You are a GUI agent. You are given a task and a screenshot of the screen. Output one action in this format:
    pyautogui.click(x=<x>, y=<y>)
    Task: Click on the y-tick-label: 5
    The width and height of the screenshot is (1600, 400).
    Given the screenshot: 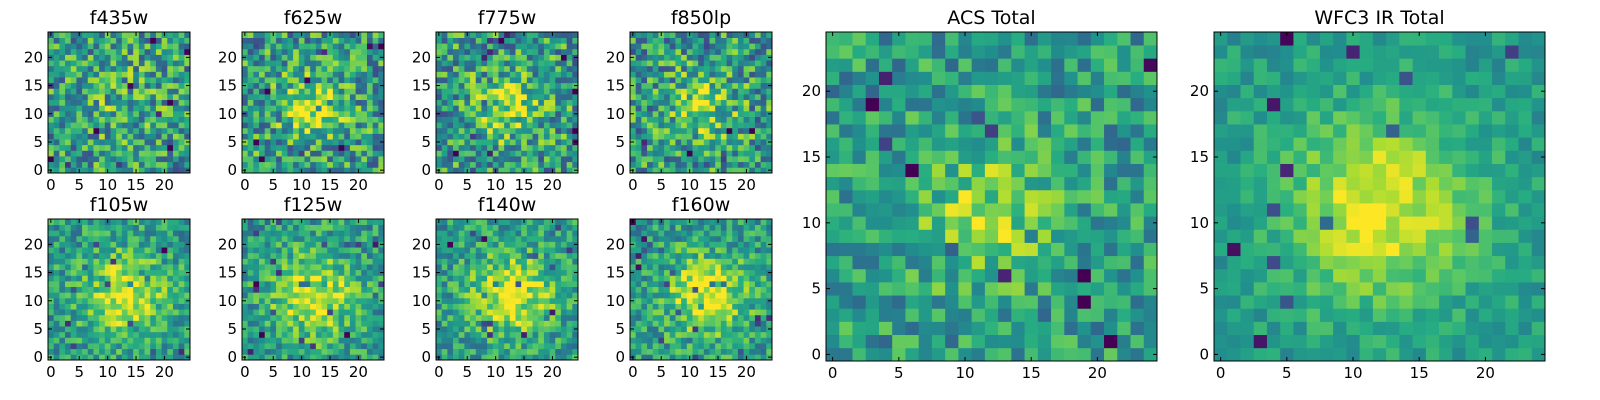 What is the action you would take?
    pyautogui.click(x=426, y=142)
    